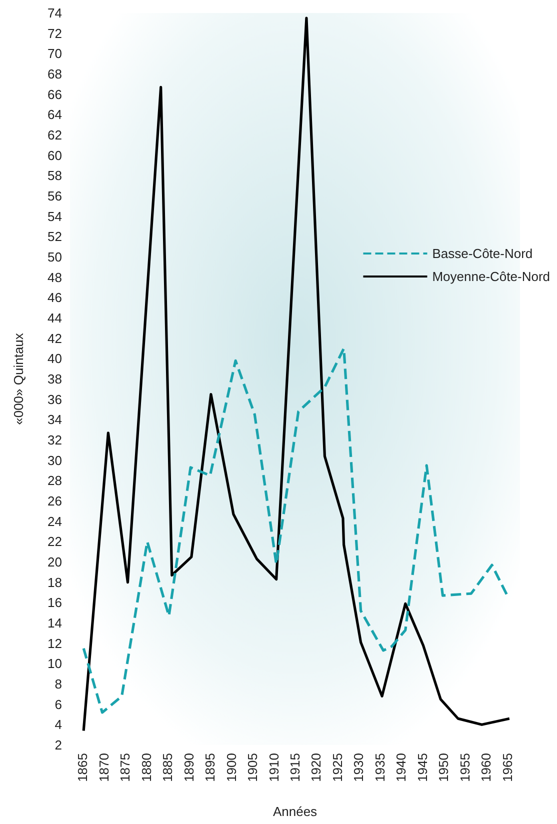 Image resolution: width=557 pixels, height=824 pixels. Describe the element at coordinates (295, 811) in the screenshot. I see `x-axis-title: Années` at that location.